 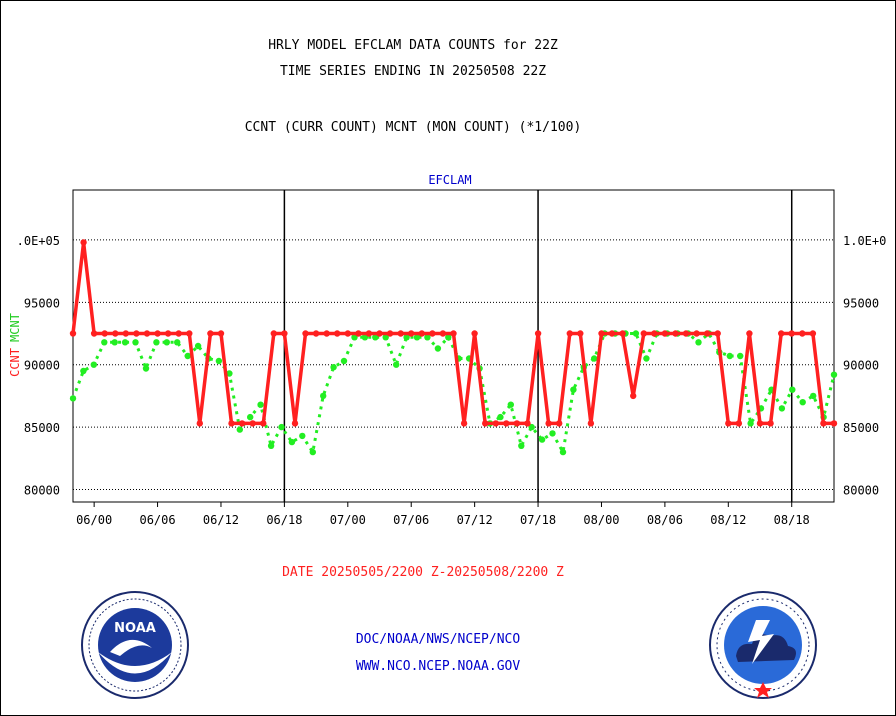 I want to click on x-tick-label: 08/06, so click(x=665, y=520).